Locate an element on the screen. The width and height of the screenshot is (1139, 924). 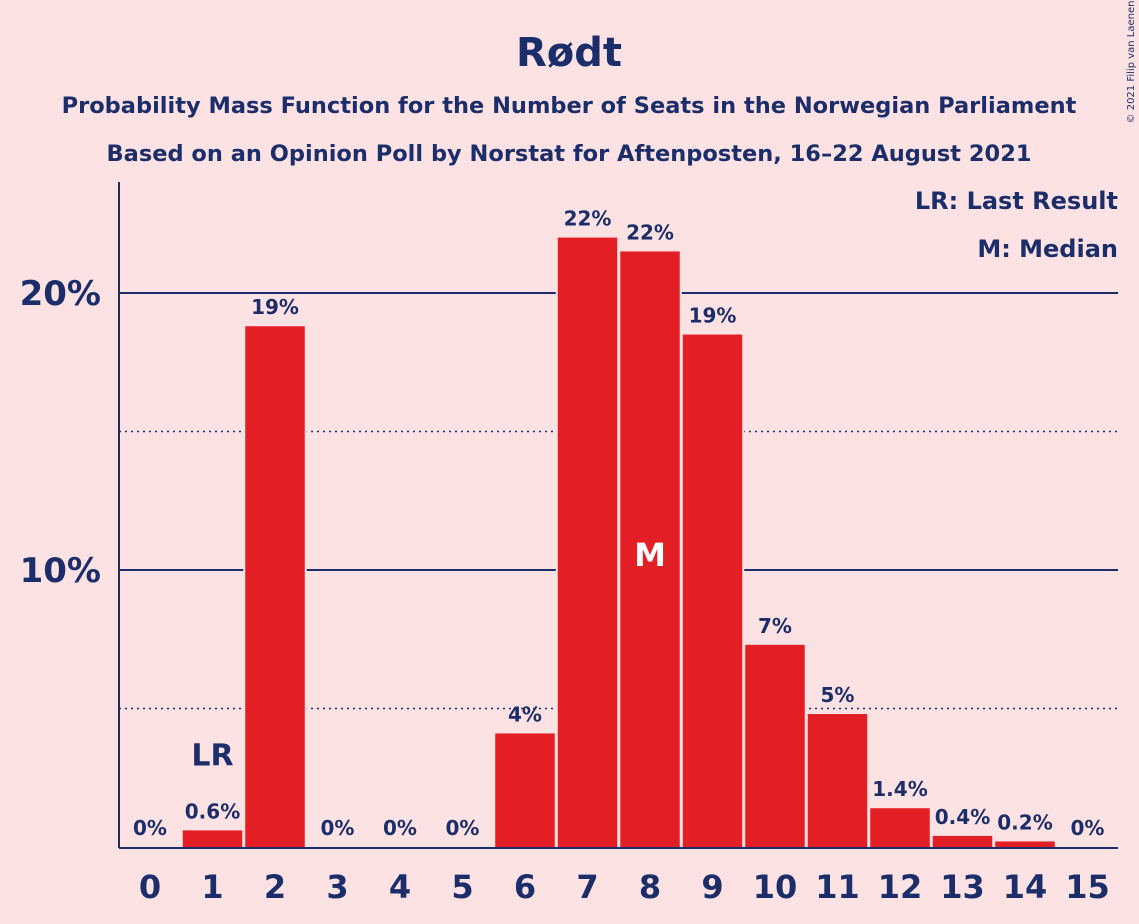
value-label: 5% is located at coordinates (838, 695).